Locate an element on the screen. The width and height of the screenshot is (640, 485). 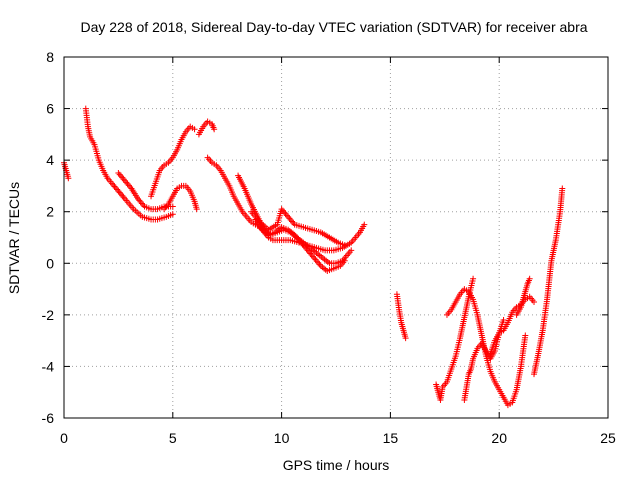
series-seg12 is located at coordinates (455, 339).